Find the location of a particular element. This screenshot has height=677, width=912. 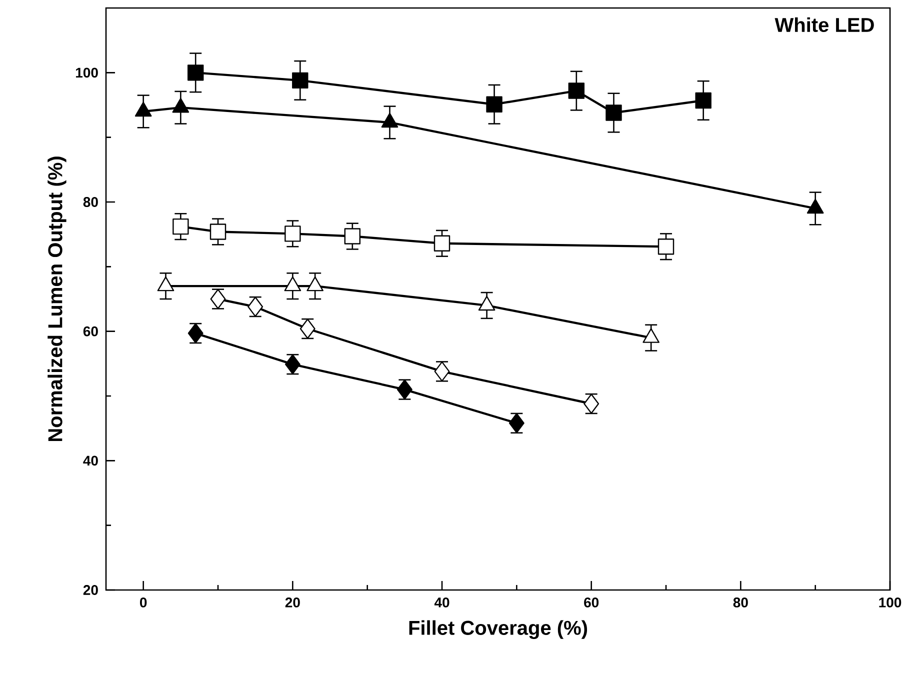

x-tick-label: 100 is located at coordinates (890, 603).